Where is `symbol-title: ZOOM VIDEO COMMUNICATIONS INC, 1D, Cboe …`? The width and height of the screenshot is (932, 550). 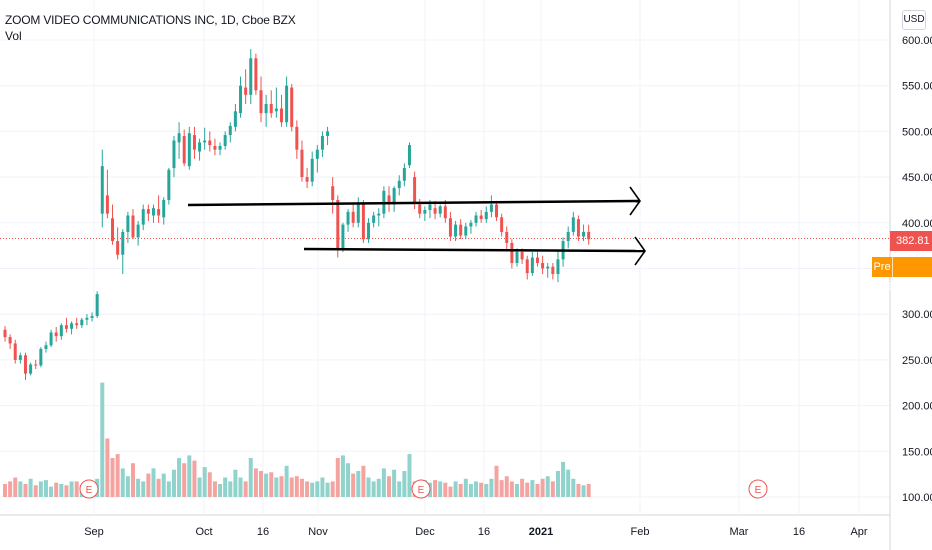 symbol-title: ZOOM VIDEO COMMUNICATIONS INC, 1D, Cboe … is located at coordinates (150, 20).